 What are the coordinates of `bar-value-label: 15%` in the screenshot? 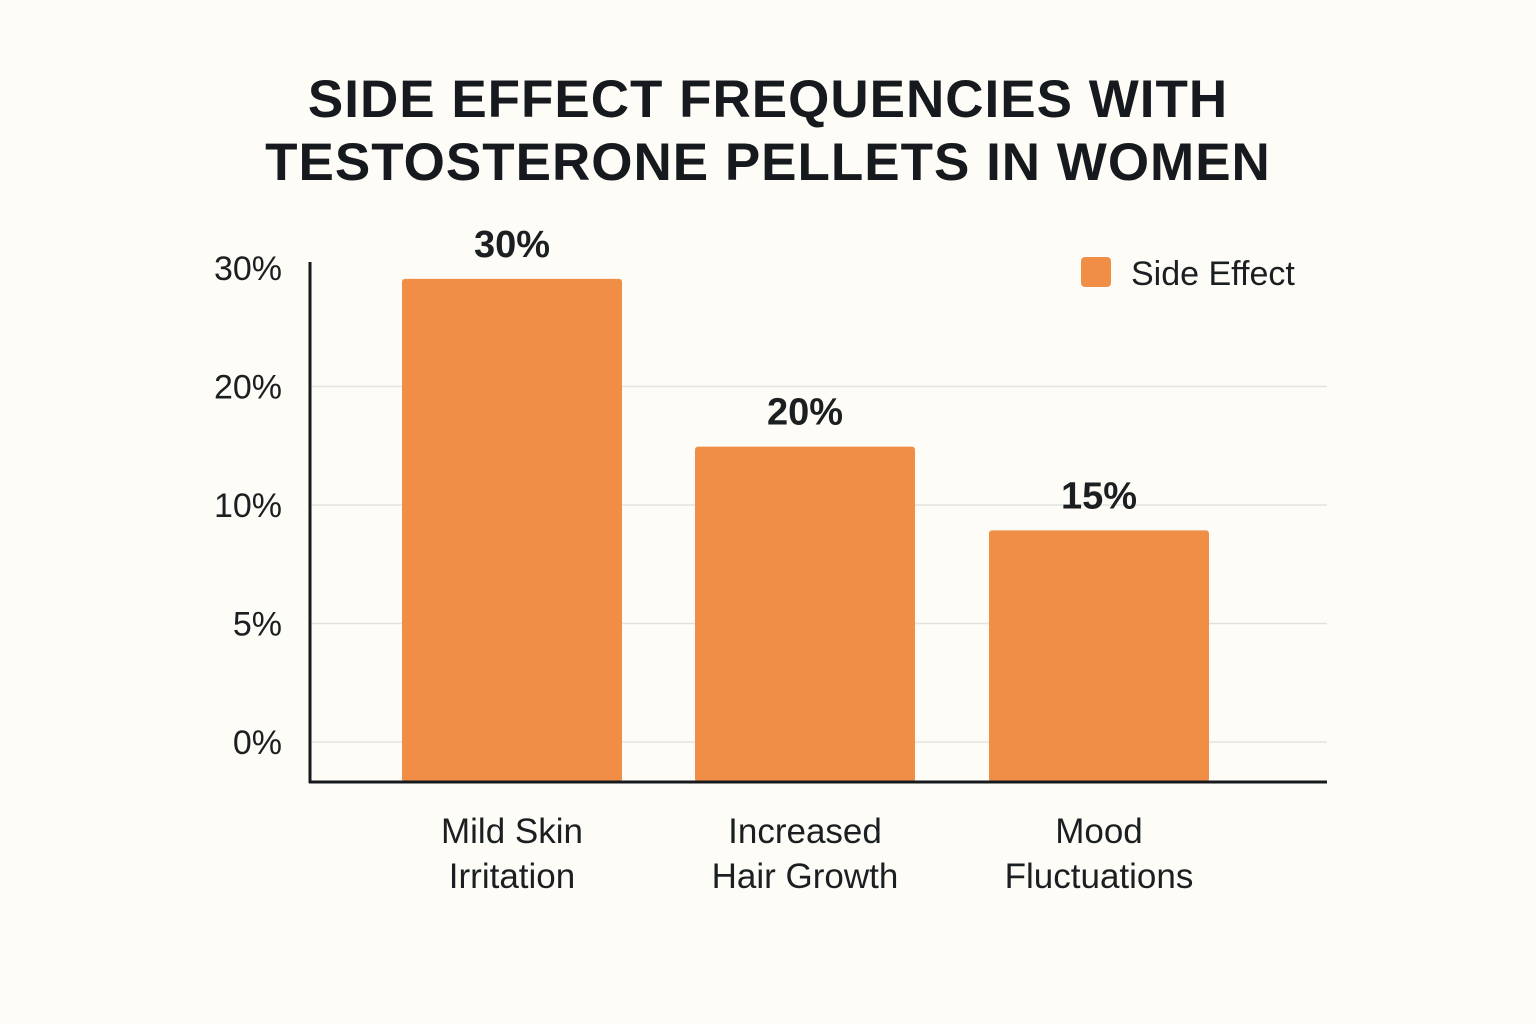 It's located at (1099, 496).